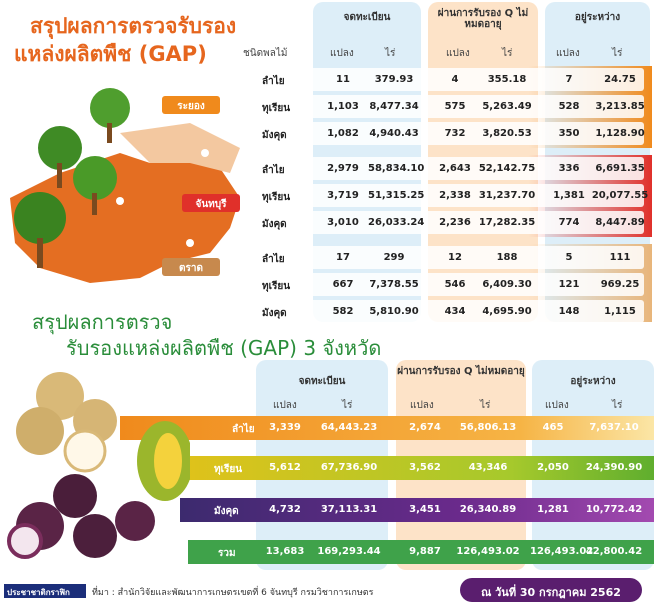 The width and height of the screenshot is (664, 608). Describe the element at coordinates (455, 284) in the screenshot. I see `table-cell: 546` at that location.